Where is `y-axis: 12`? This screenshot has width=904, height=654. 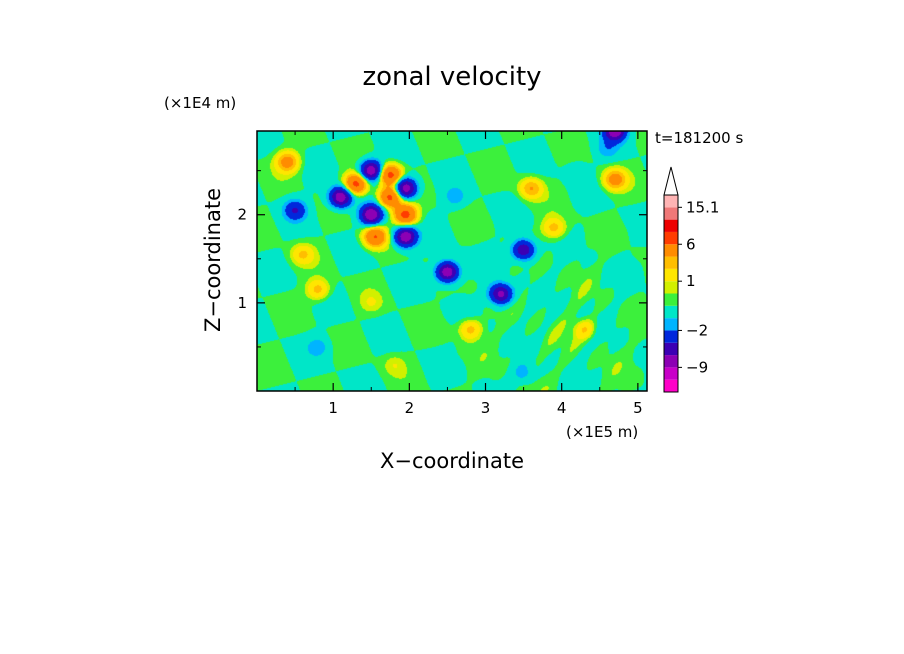 y-axis: 12 is located at coordinates (442, 259).